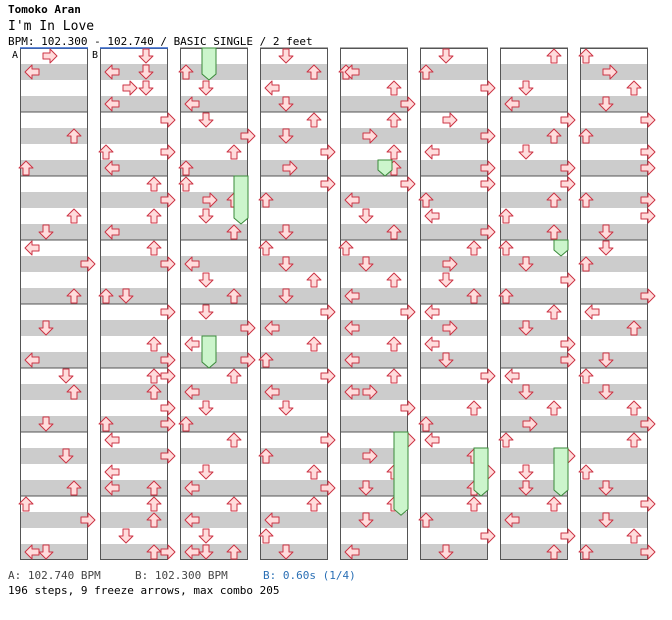  Describe the element at coordinates (51, 26) in the screenshot. I see `song-title: I'm In Love` at that location.